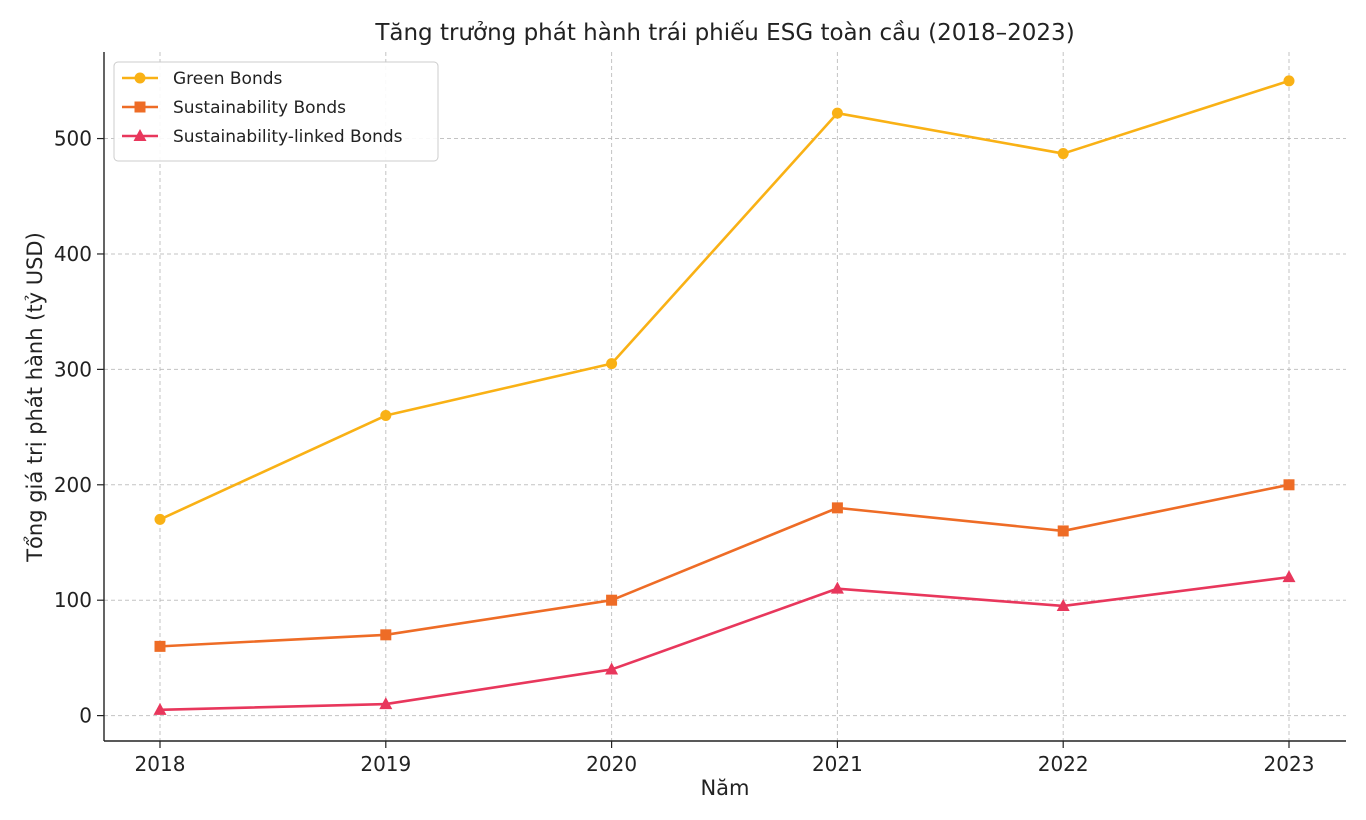 The height and width of the screenshot is (820, 1366). Describe the element at coordinates (73, 254) in the screenshot. I see `y-tick-label: 400` at that location.